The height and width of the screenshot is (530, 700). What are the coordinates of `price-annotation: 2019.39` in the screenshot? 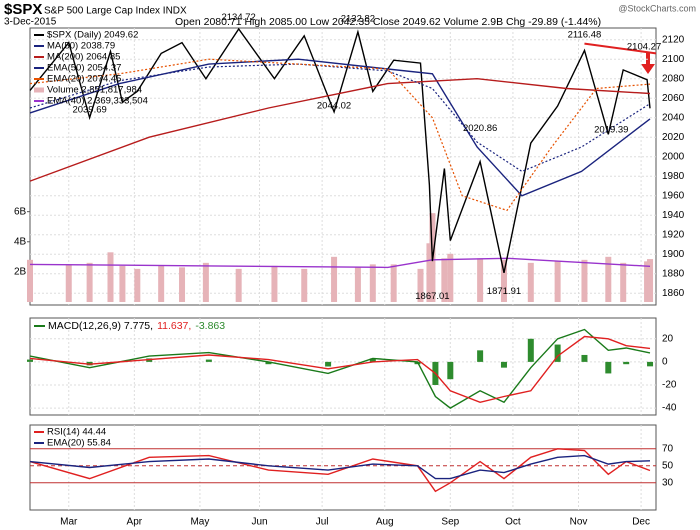 It's located at (611, 129).